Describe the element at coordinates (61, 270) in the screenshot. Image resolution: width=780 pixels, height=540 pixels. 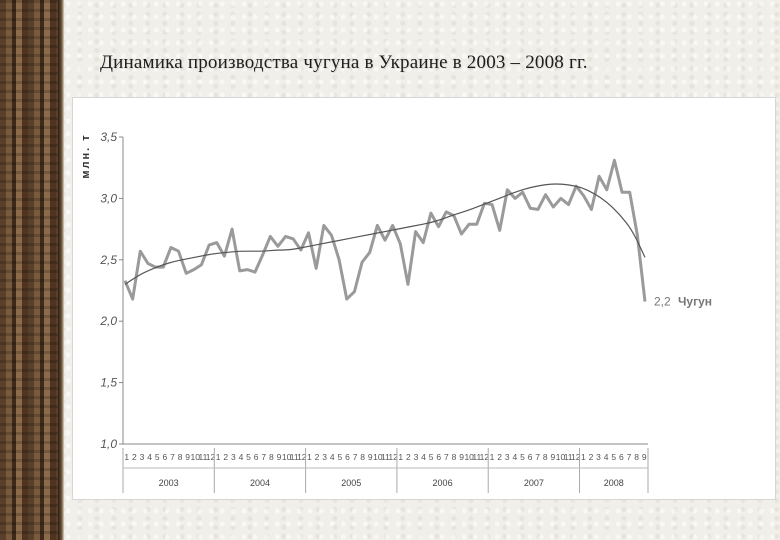
I see `decorative-strip-edge` at that location.